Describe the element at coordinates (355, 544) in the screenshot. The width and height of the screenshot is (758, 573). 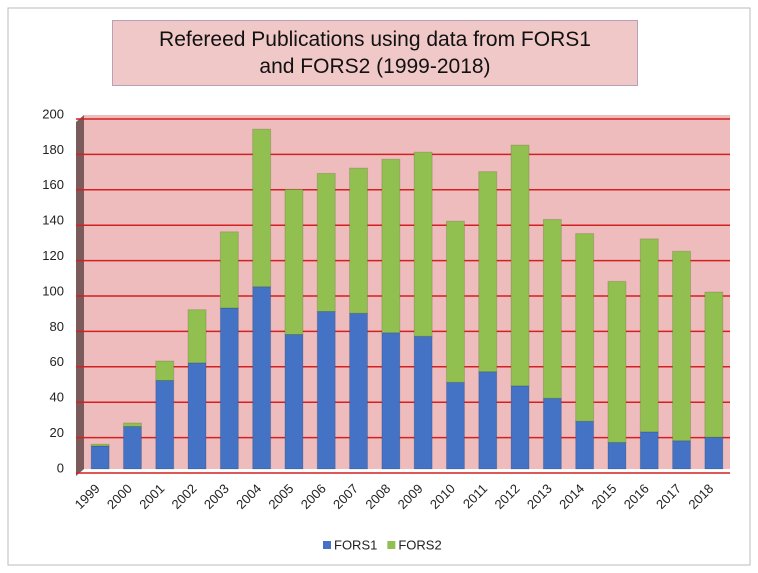
I see `legend-label: FORS1` at that location.